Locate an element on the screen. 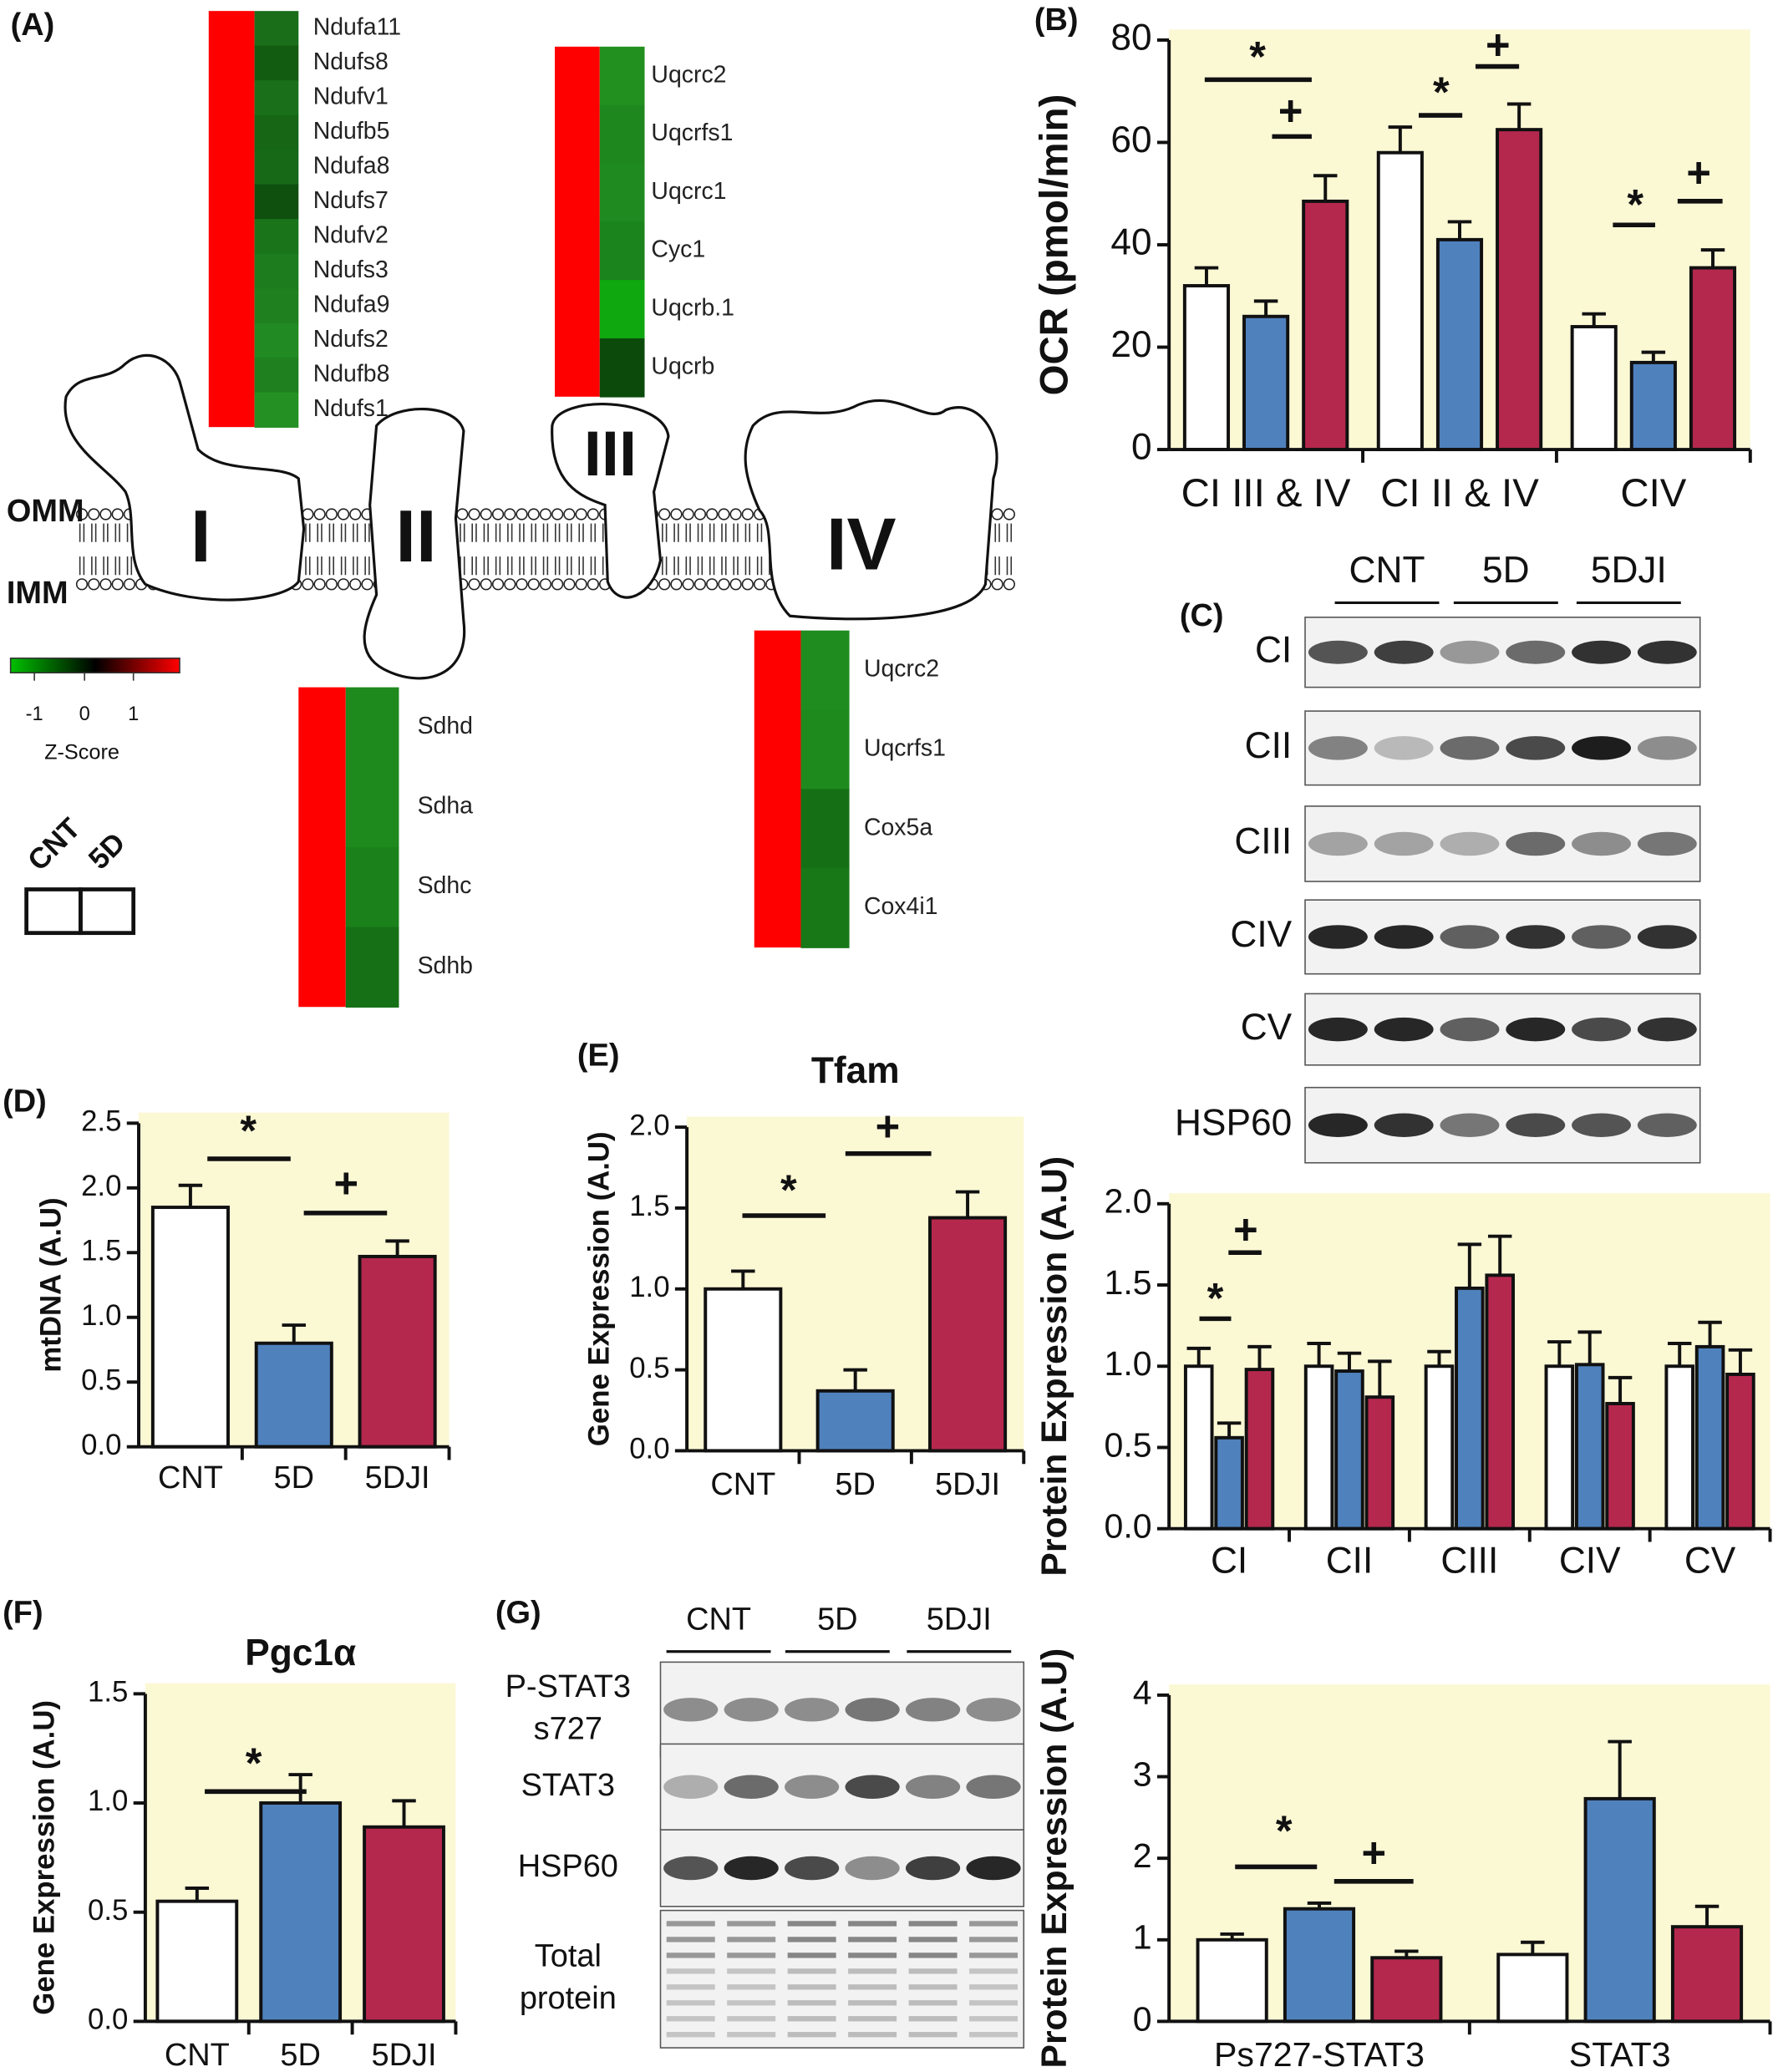 Image resolution: width=1778 pixels, height=2072 pixels. y-tick-label: 60 is located at coordinates (1131, 139).